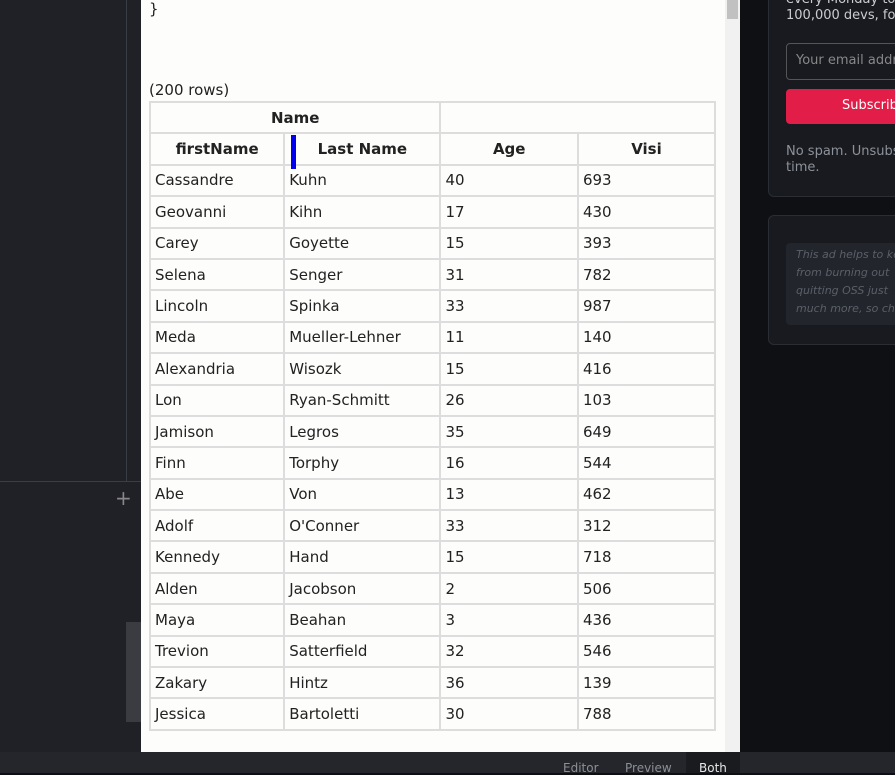 The width and height of the screenshot is (895, 775). What do you see at coordinates (713, 768) in the screenshot?
I see `tab-button: Both` at bounding box center [713, 768].